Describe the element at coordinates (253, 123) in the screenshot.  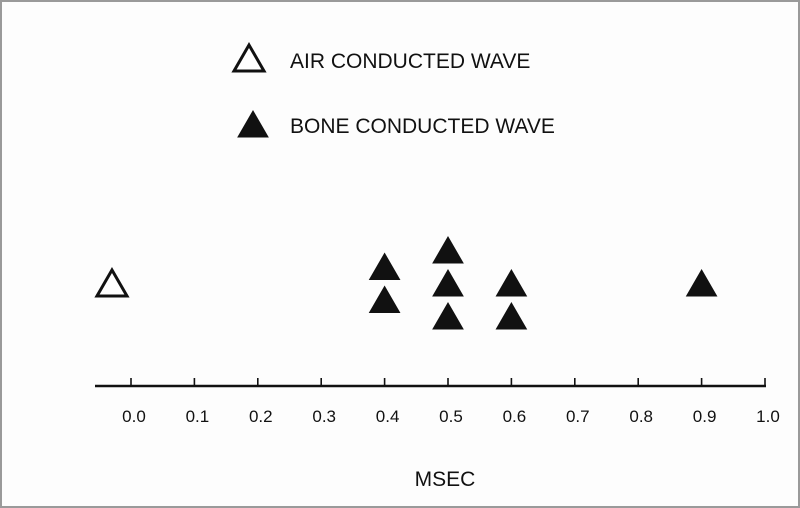
I see `legend-marker-bone-filled-triangle` at that location.